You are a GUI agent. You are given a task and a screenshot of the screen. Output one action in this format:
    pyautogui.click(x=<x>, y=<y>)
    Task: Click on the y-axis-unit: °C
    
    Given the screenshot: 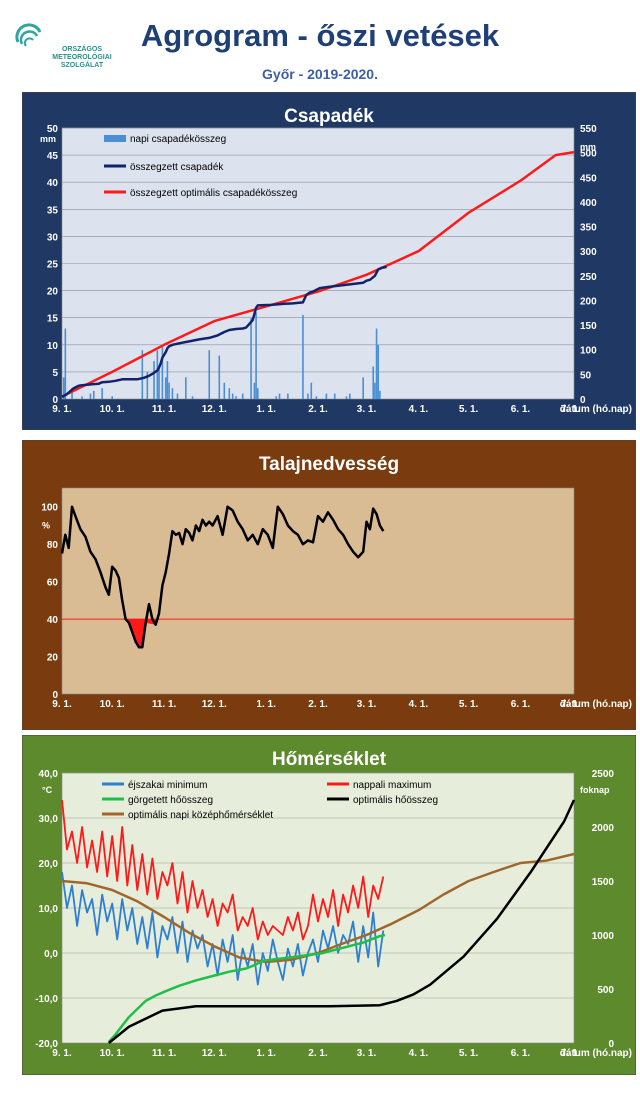 What is the action you would take?
    pyautogui.click(x=47, y=790)
    